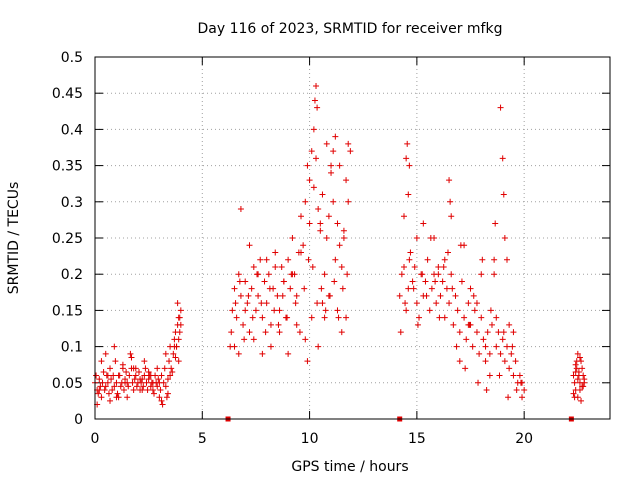 This screenshot has height=480, width=640. What do you see at coordinates (67, 311) in the screenshot?
I see `y-tick-label: 0.15` at bounding box center [67, 311].